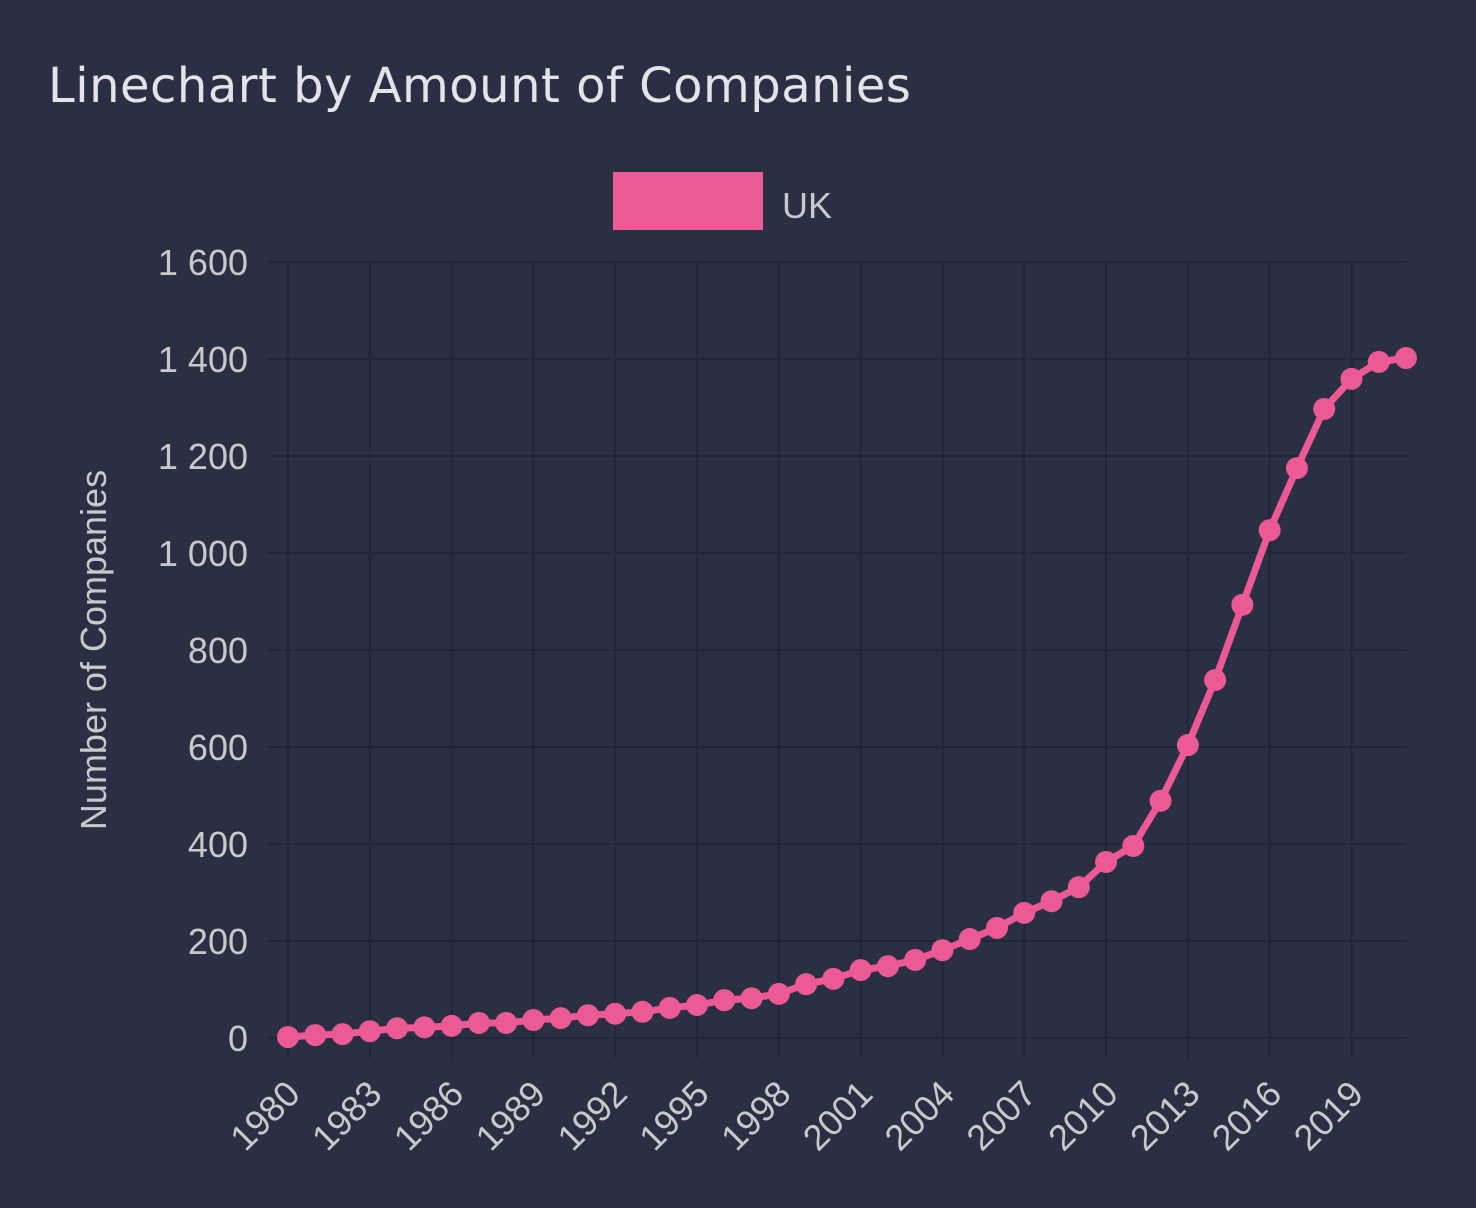  Describe the element at coordinates (218, 650) in the screenshot. I see `y-tick-label: 800` at that location.